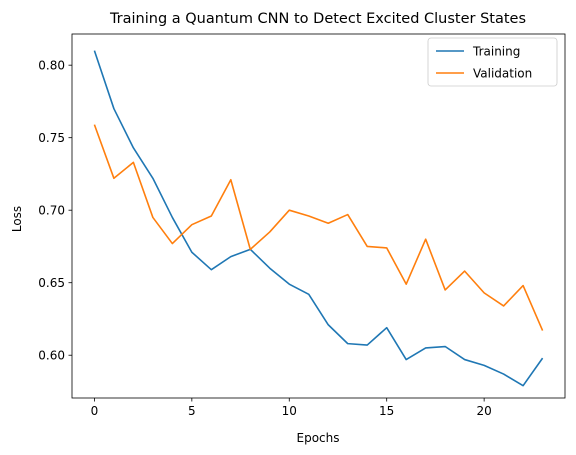  Describe the element at coordinates (289, 411) in the screenshot. I see `x-tick-label: 10` at that location.